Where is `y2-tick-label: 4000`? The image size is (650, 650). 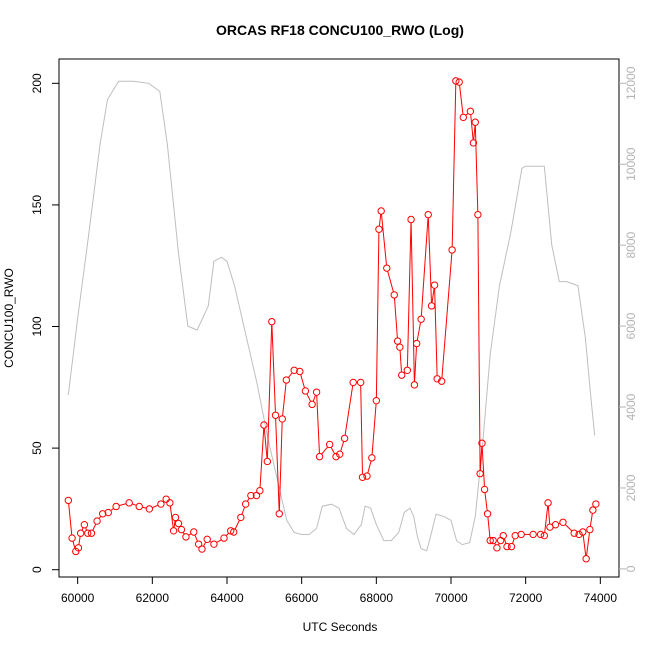
y2-tick-label: 4000 is located at coordinates (631, 406).